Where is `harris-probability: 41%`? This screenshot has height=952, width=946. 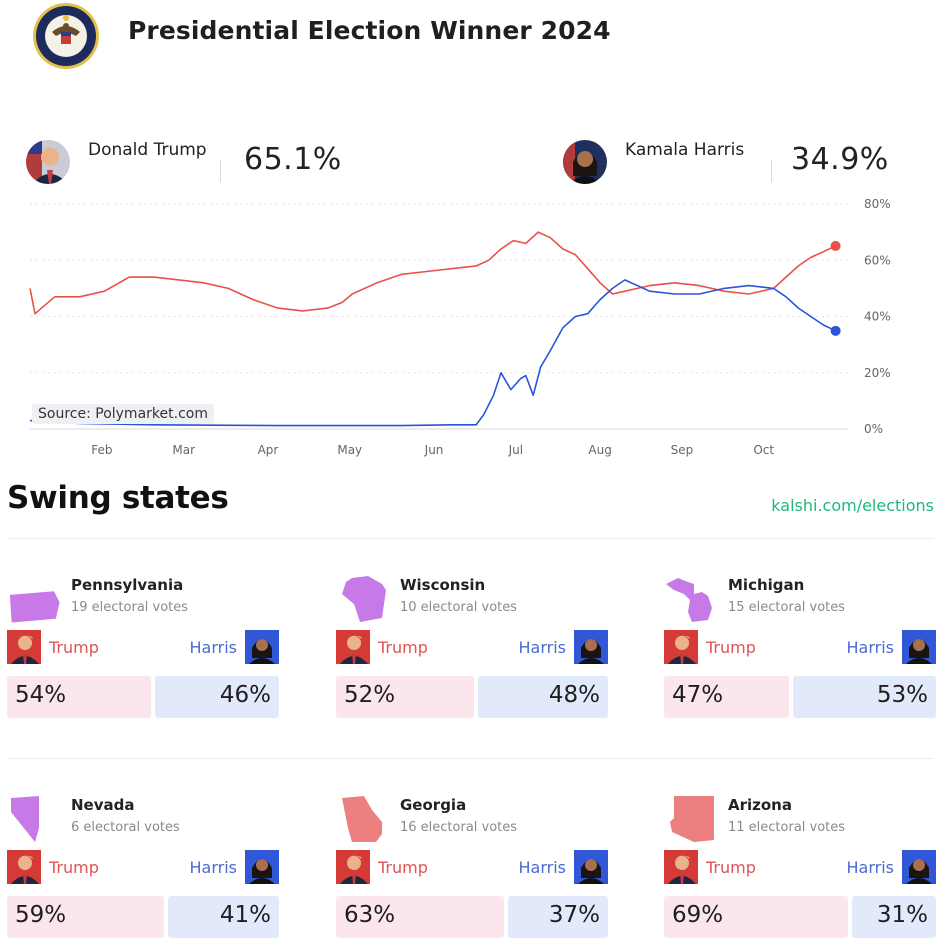 harris-probability: 41% is located at coordinates (223, 917).